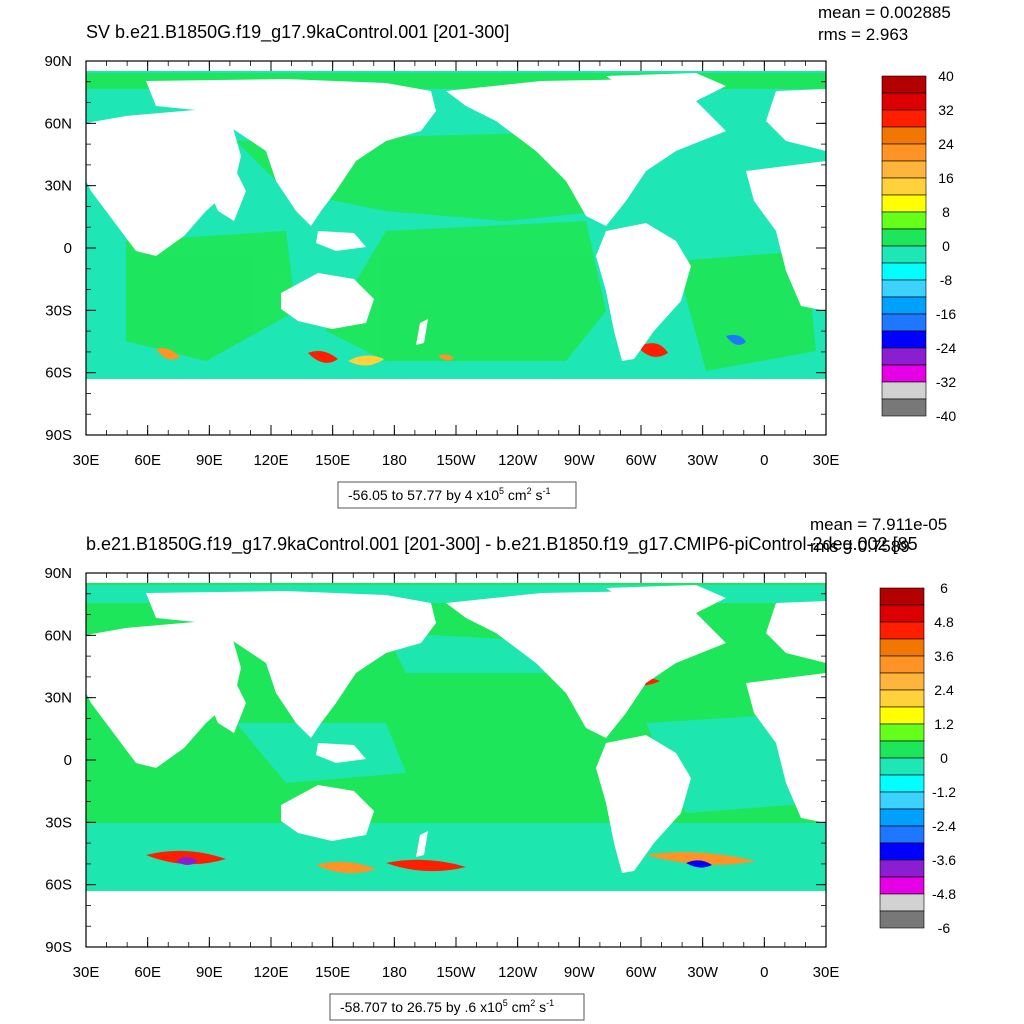  I want to click on panel-2-colorbar: 6 4.8 3.6 2.4 1.2 0 -1.2 -2.4 -3.6 -4.8 -6, so click(917, 758).